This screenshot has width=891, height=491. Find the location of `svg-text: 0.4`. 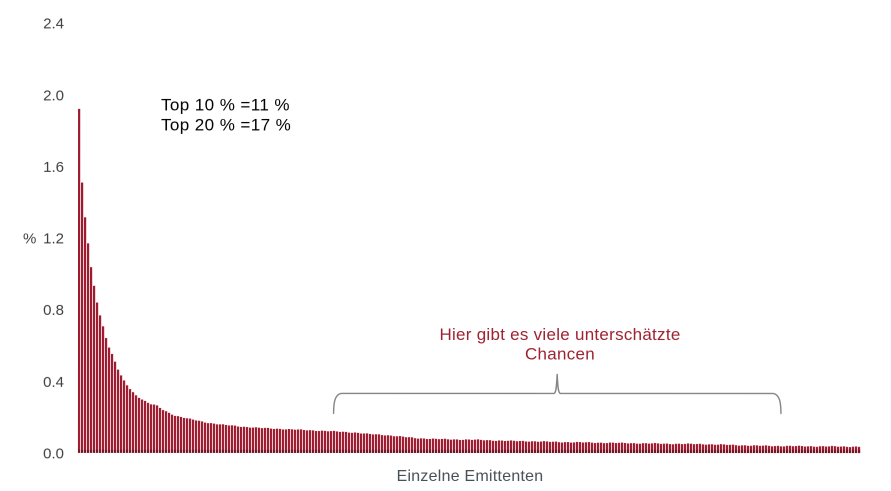

svg-text: 0.4 is located at coordinates (53, 382).